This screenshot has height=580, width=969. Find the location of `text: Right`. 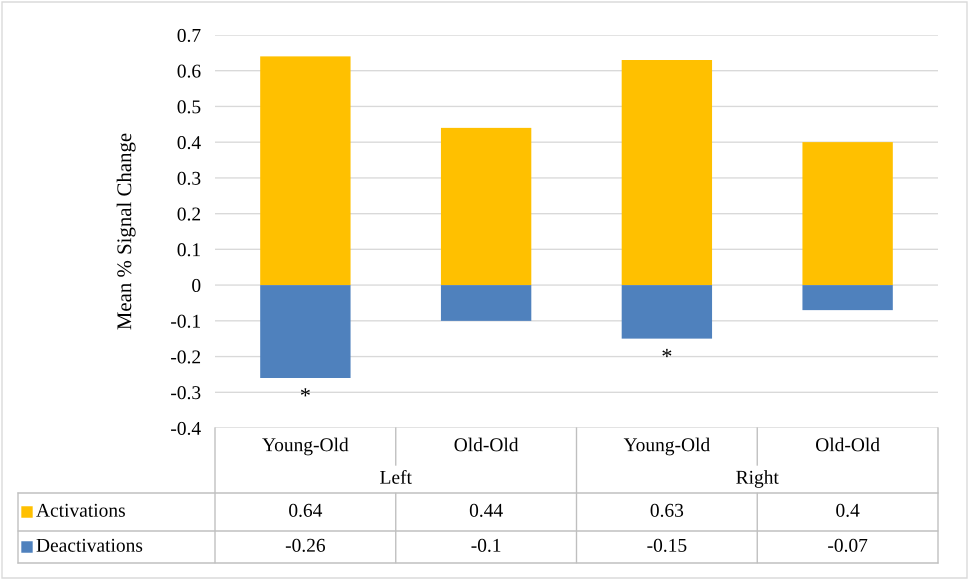

text: Right is located at coordinates (757, 479).